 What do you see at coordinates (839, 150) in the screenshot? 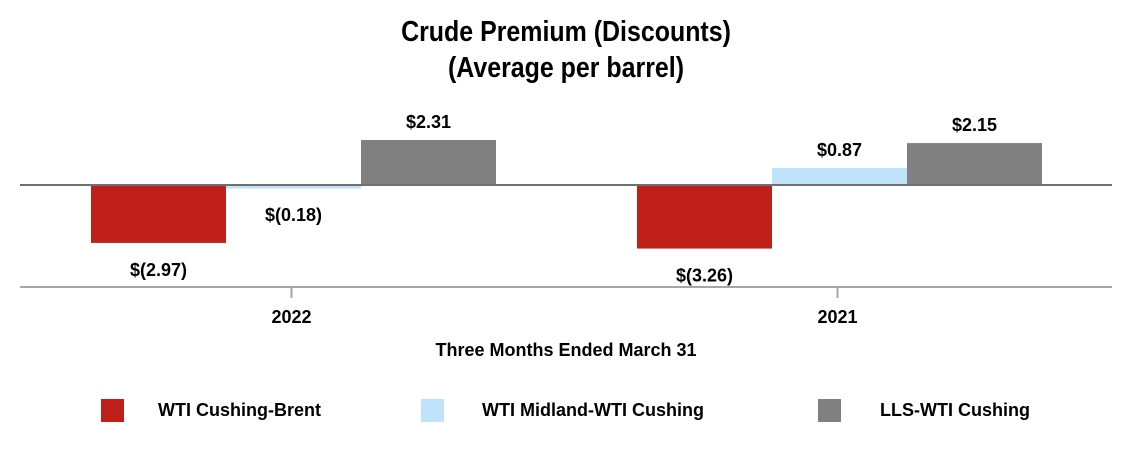
I see `data-label-wti-midland-wti-cushing-2021: $0.87` at bounding box center [839, 150].